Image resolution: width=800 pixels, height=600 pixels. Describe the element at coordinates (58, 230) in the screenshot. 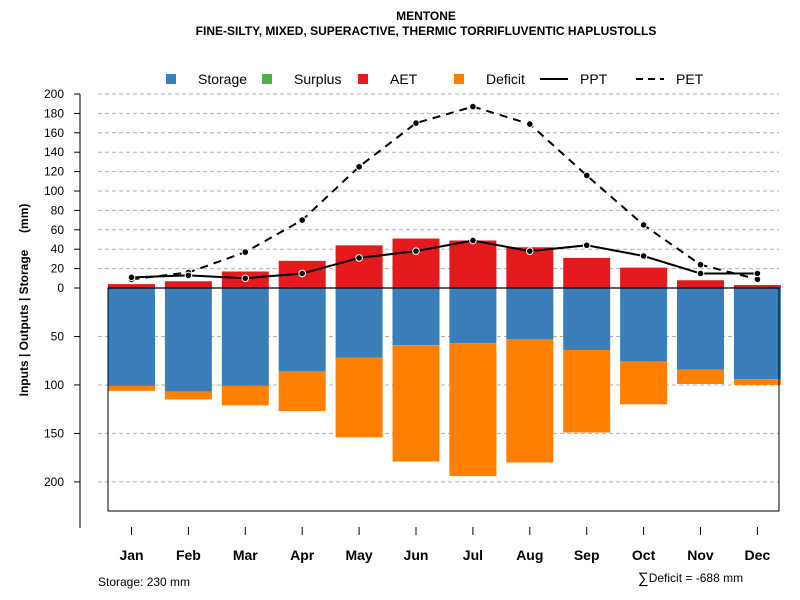

I see `y-tick-label: 60` at that location.